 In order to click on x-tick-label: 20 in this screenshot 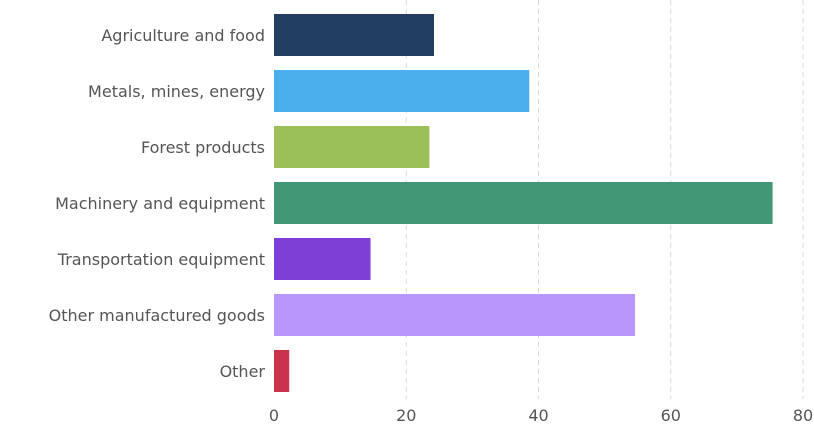, I will do `click(406, 415)`.